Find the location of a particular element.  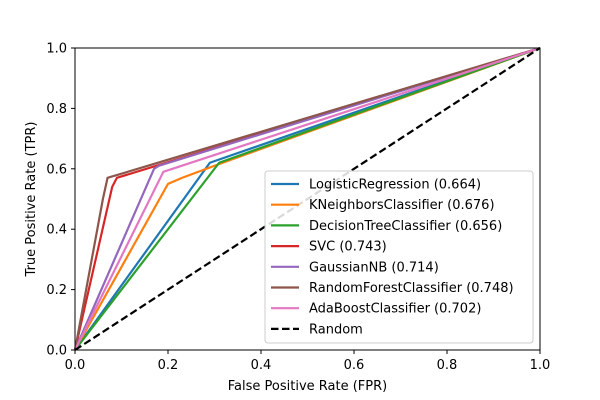

legend-label-0: LogisticRegression (0.664) is located at coordinates (395, 185).